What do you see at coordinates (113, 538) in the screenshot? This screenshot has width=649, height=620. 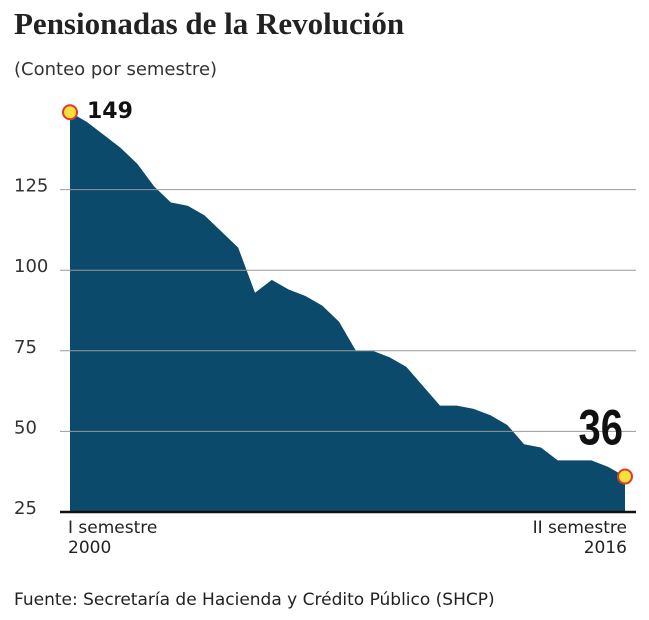 I see `x-tick-label: I semestre 2000` at bounding box center [113, 538].